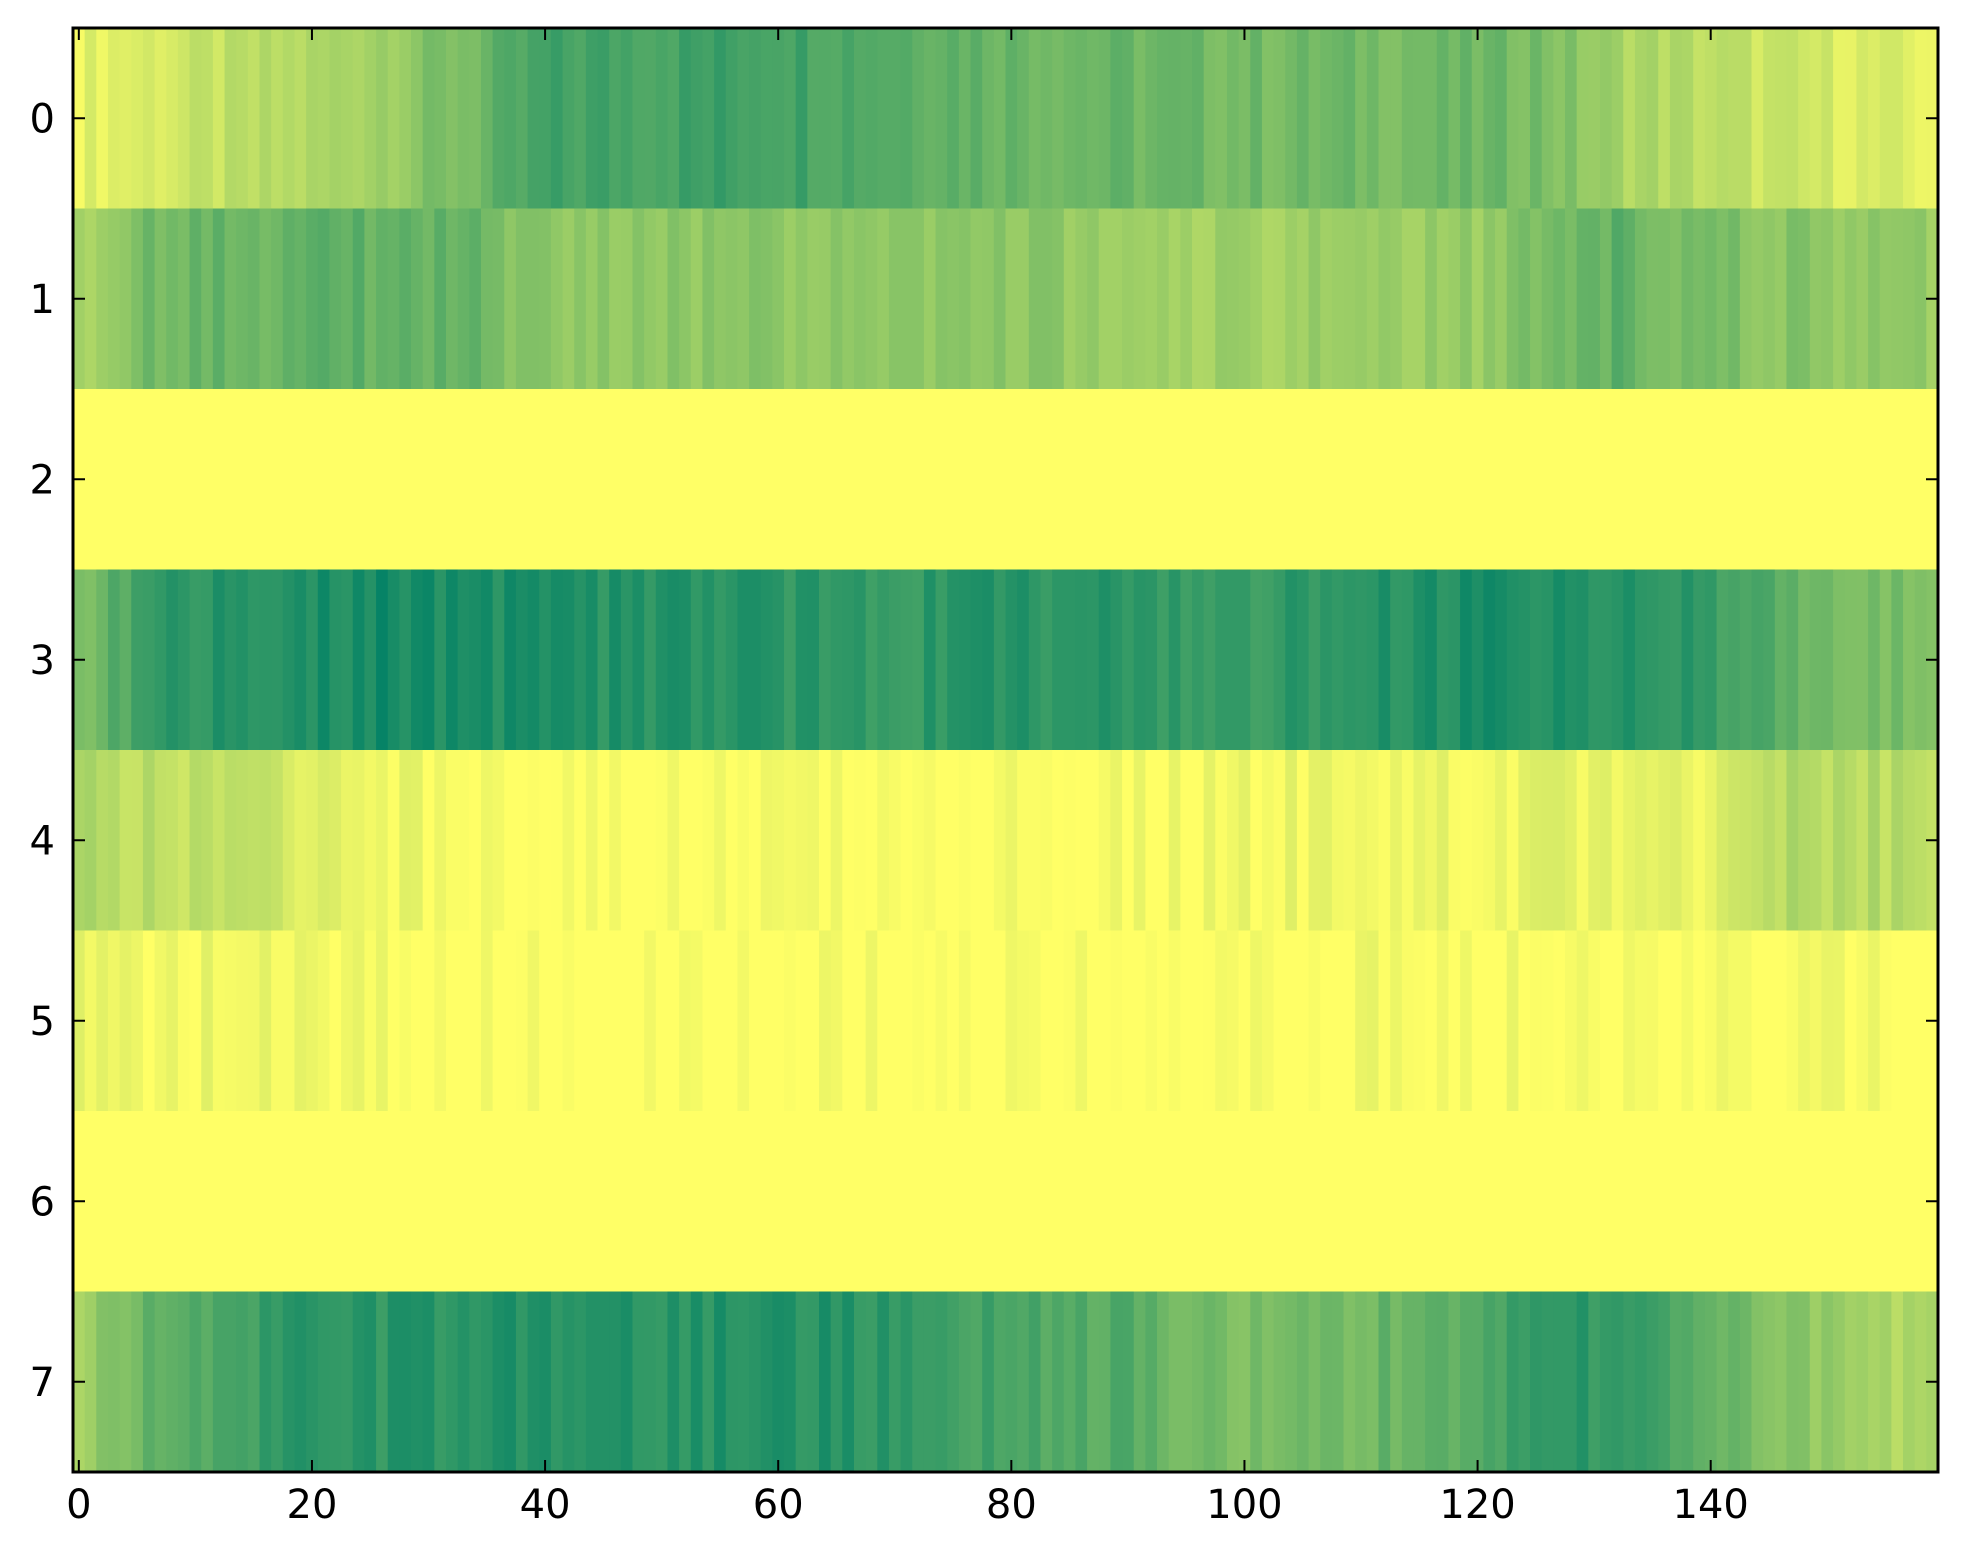 The height and width of the screenshot is (1564, 1963). Describe the element at coordinates (42, 1202) in the screenshot. I see `y-tick-label: 6` at that location.